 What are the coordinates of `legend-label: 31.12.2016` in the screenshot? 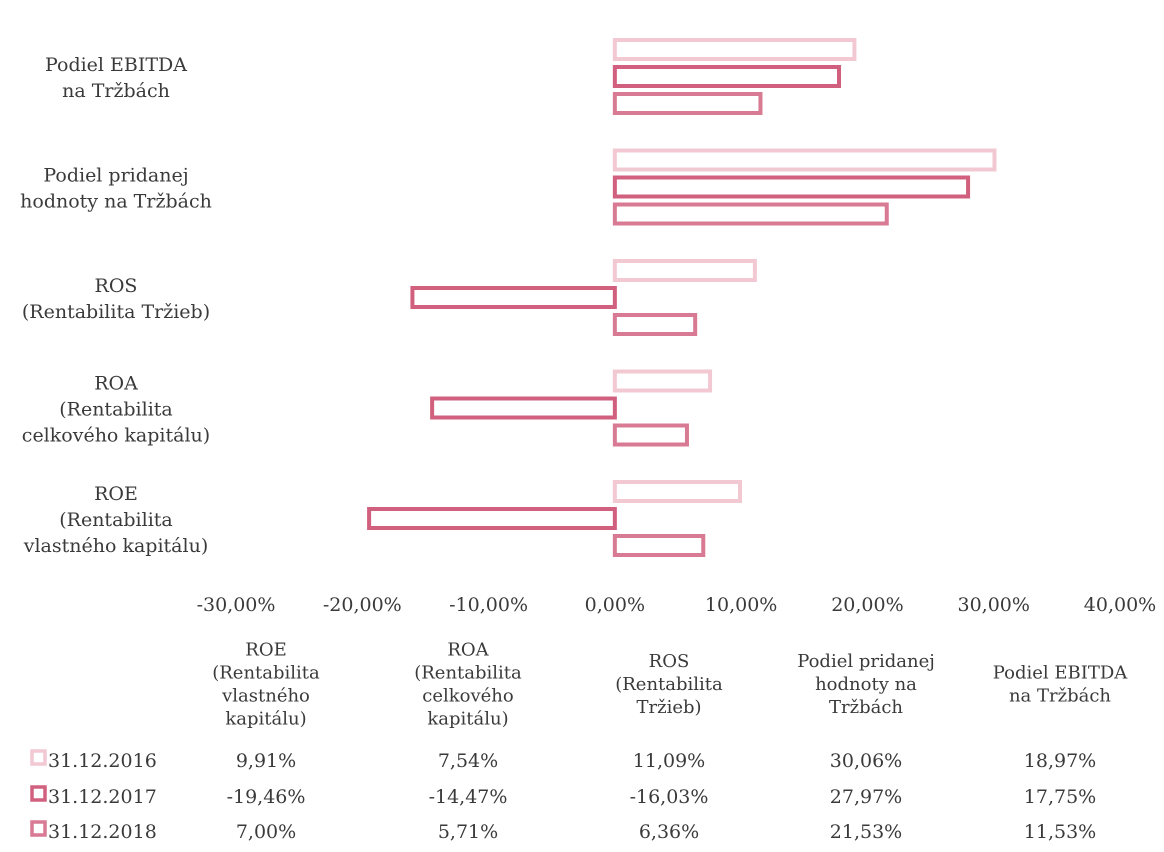 It's located at (102, 761).